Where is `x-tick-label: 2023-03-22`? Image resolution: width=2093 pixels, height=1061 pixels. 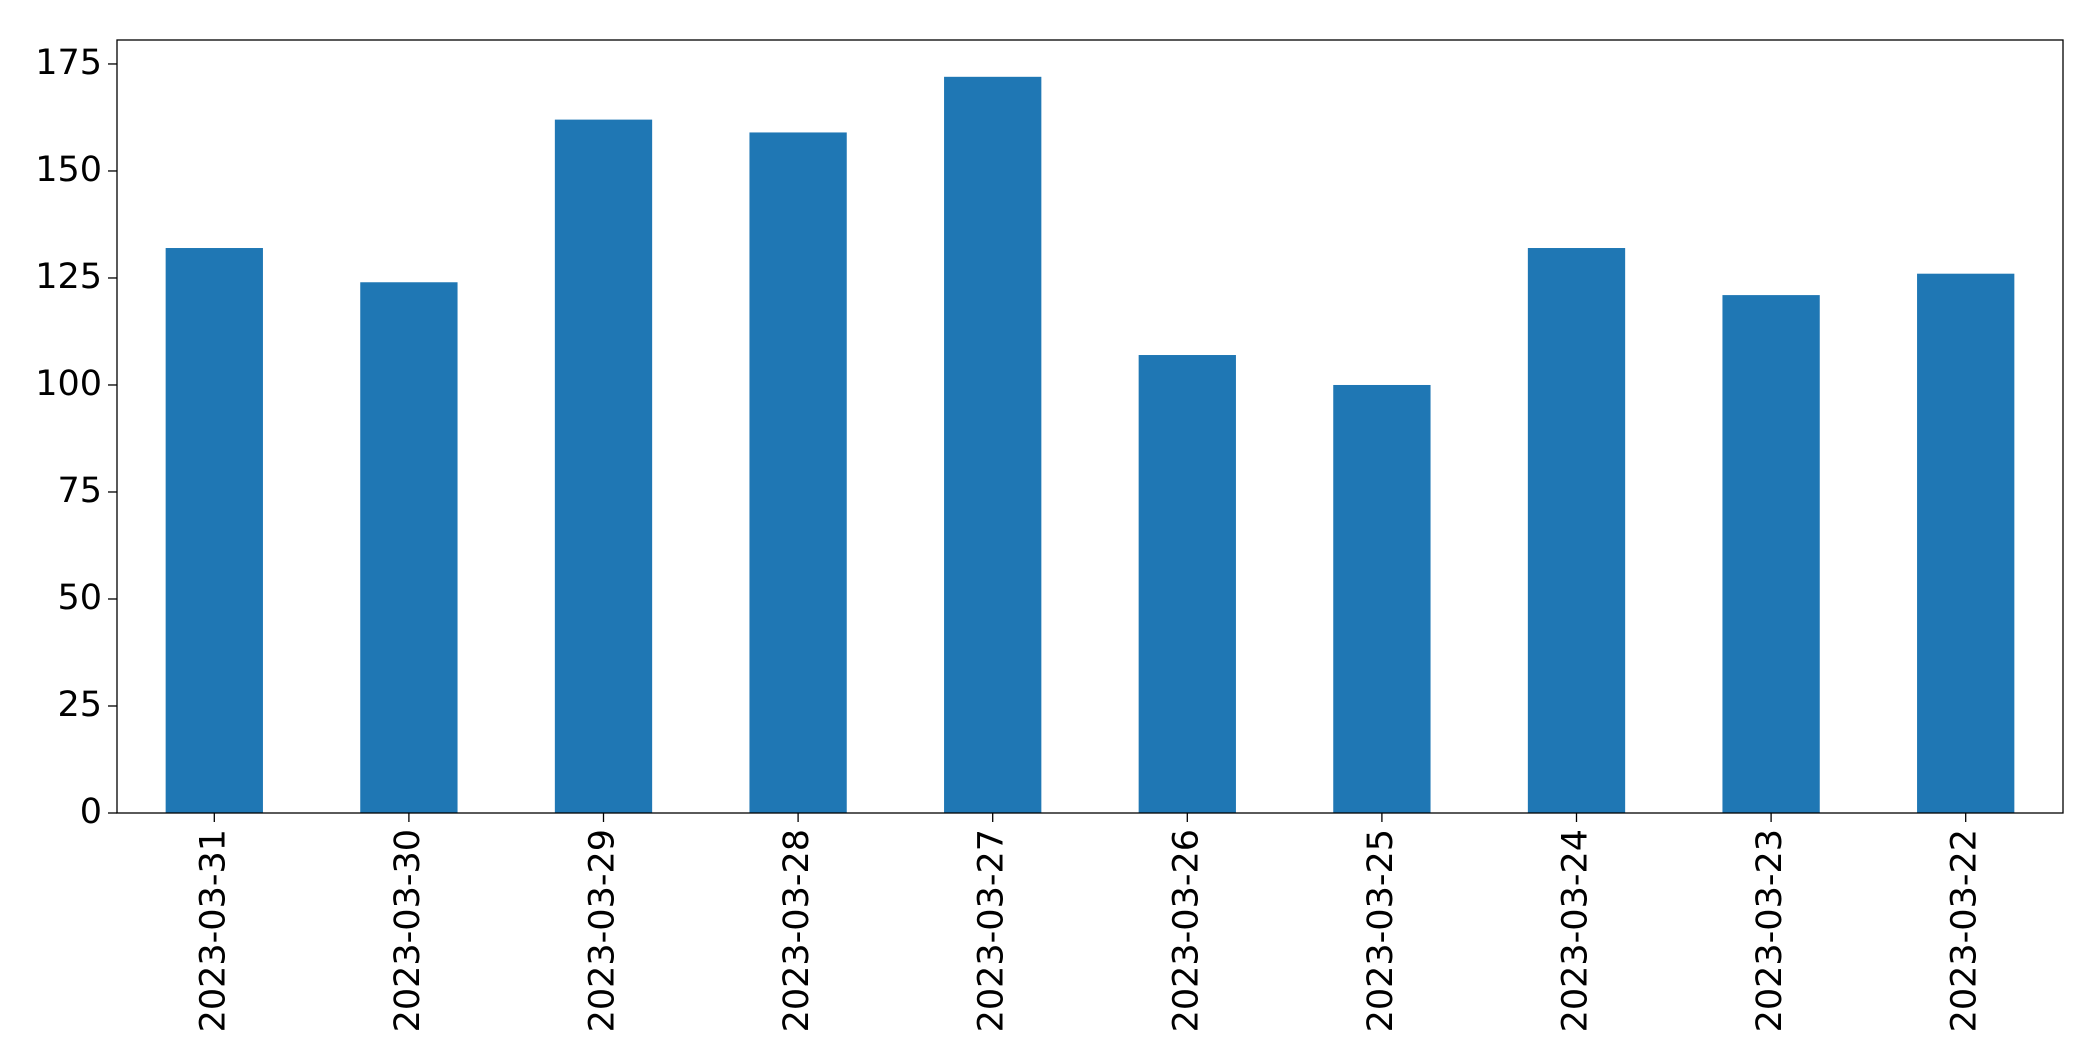 x-tick-label: 2023-03-22 is located at coordinates (1965, 930).